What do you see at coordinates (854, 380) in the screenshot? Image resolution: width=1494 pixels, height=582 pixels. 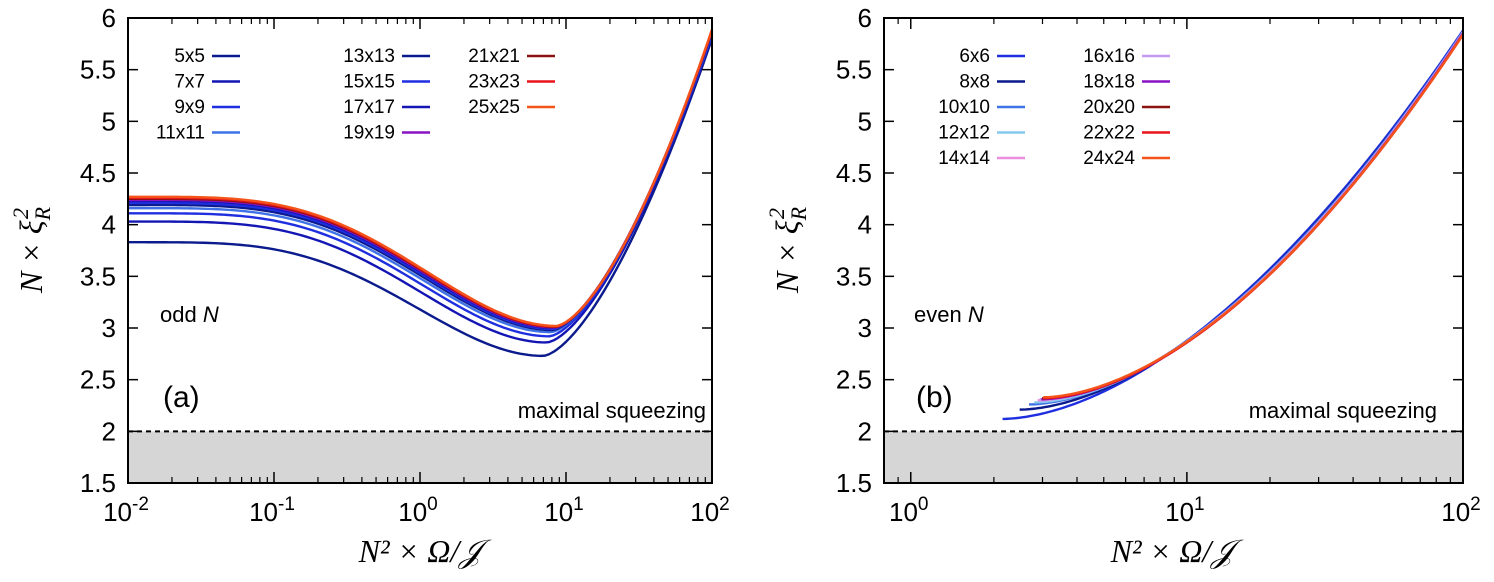 I see `b-y-tick-label: 2.5` at bounding box center [854, 380].